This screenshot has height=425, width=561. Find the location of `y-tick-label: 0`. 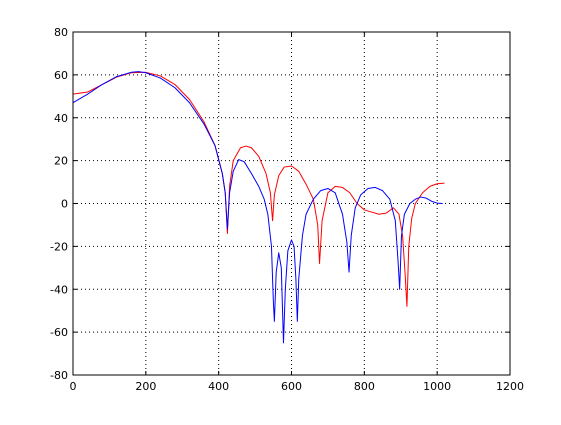

y-tick-label: 0 is located at coordinates (64, 204).